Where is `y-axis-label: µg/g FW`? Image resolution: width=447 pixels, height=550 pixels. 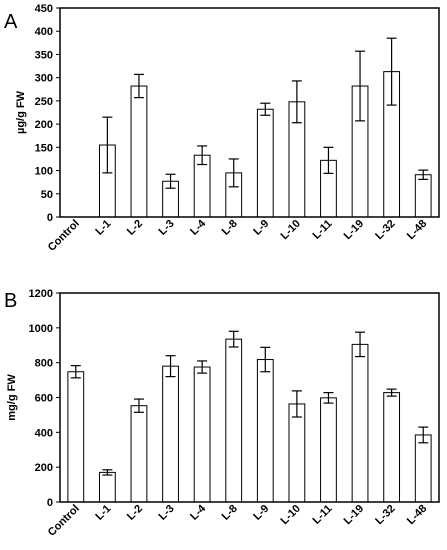
y-axis-label: µg/g FW is located at coordinates (21, 112).